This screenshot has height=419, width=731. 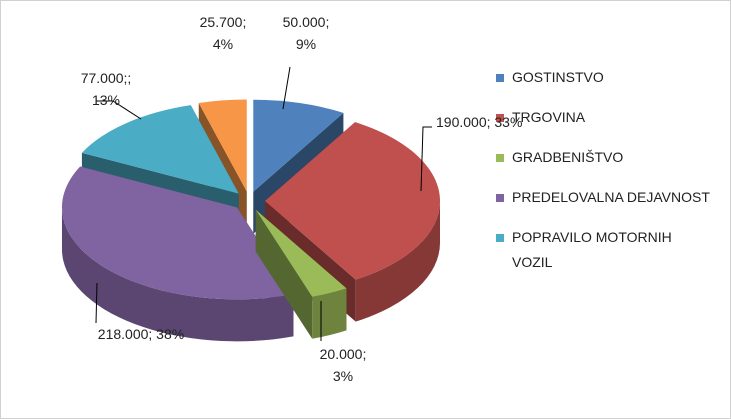 What do you see at coordinates (306, 22) in the screenshot?
I see `data-label-line: 50.000;` at bounding box center [306, 22].